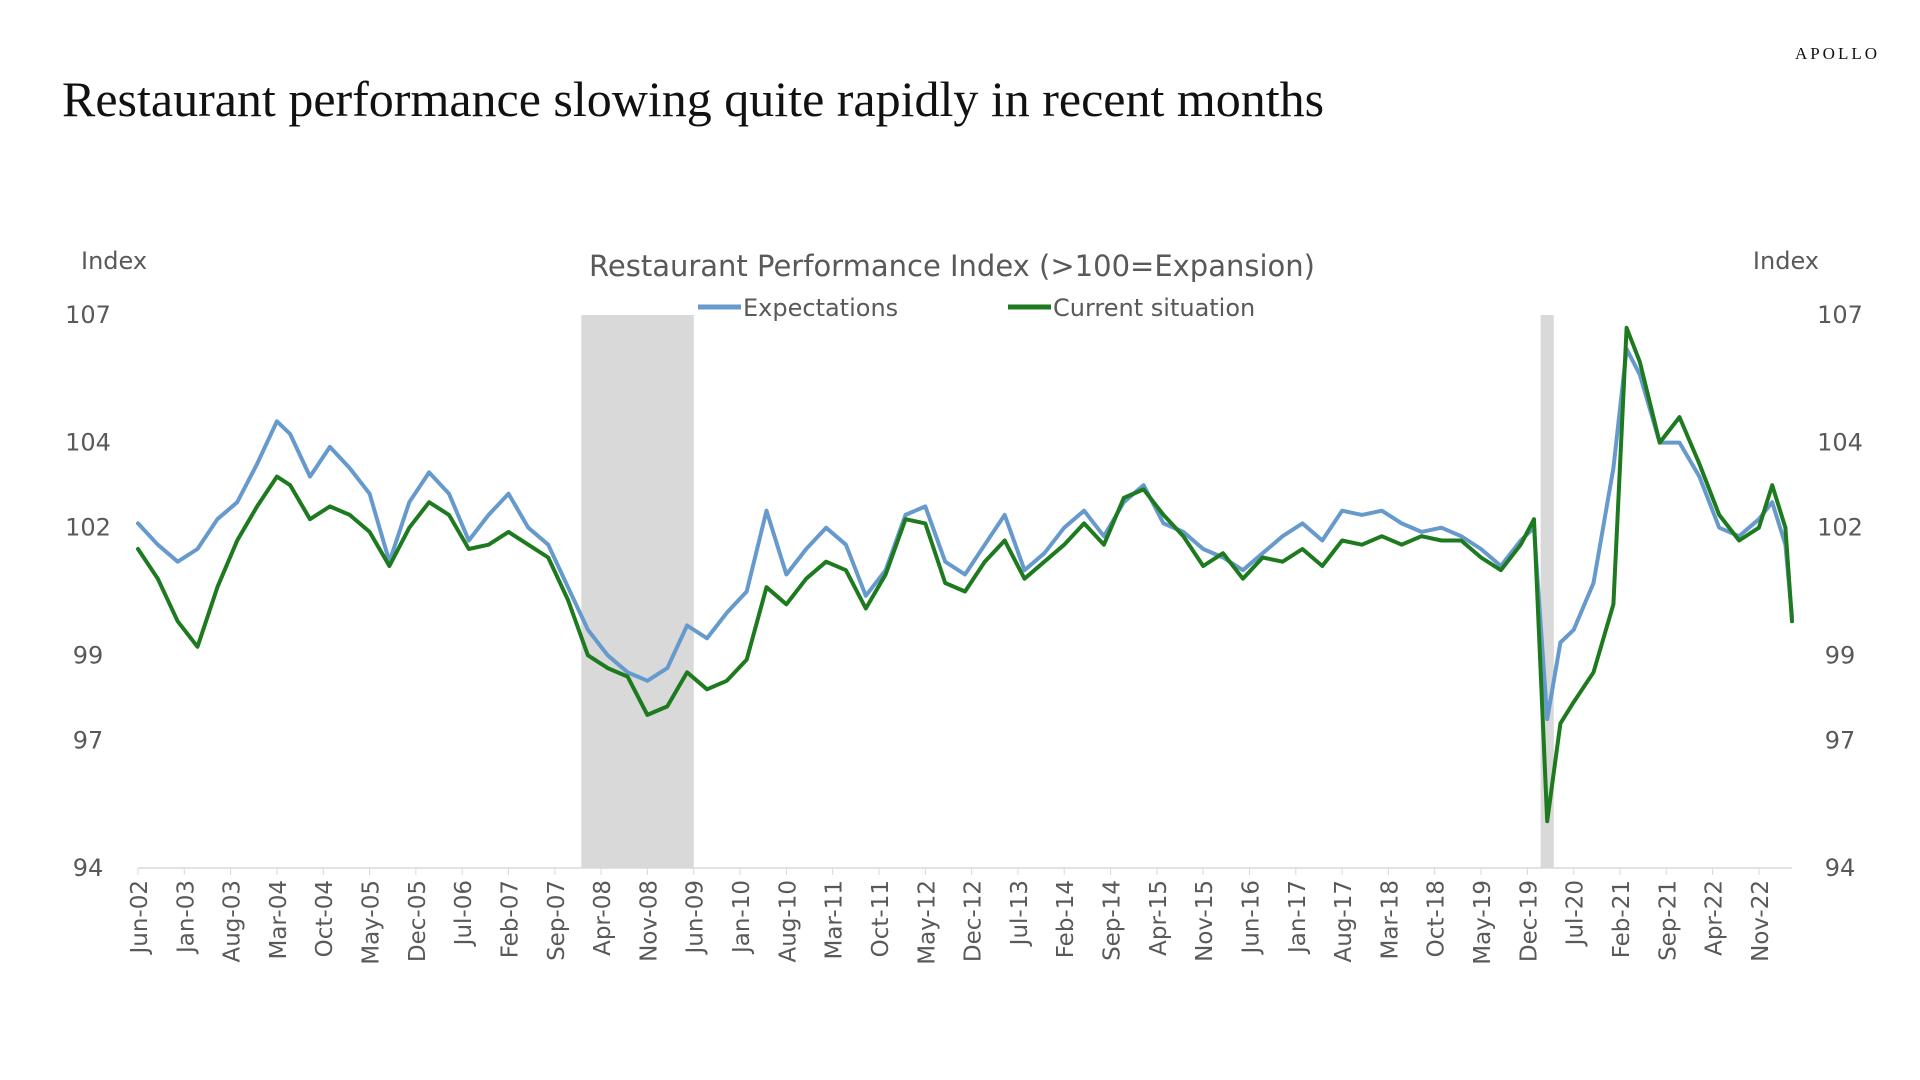  What do you see at coordinates (1159, 918) in the screenshot?
I see `x-tick-label-apr-15: Apr-15` at bounding box center [1159, 918].